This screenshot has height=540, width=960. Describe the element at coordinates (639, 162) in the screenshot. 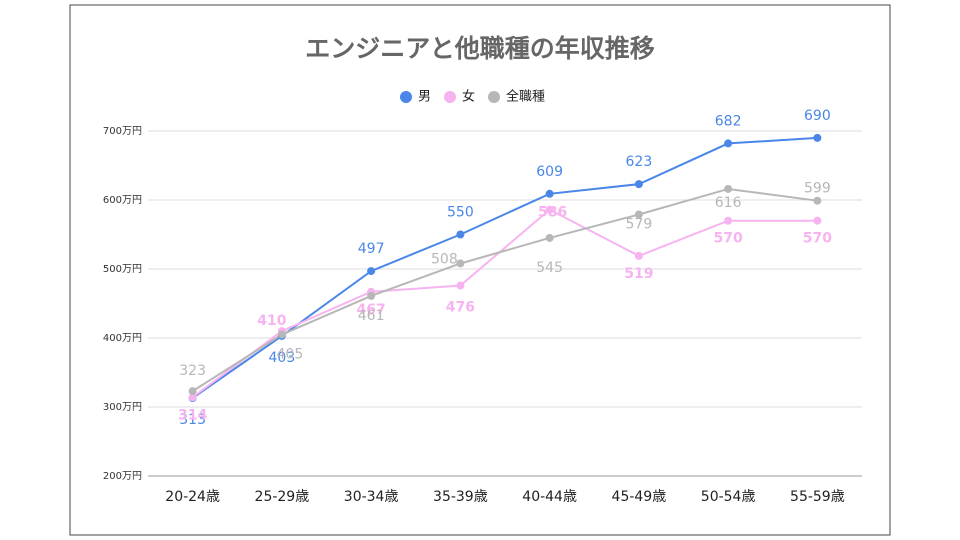

I see `data-label: 623` at that location.